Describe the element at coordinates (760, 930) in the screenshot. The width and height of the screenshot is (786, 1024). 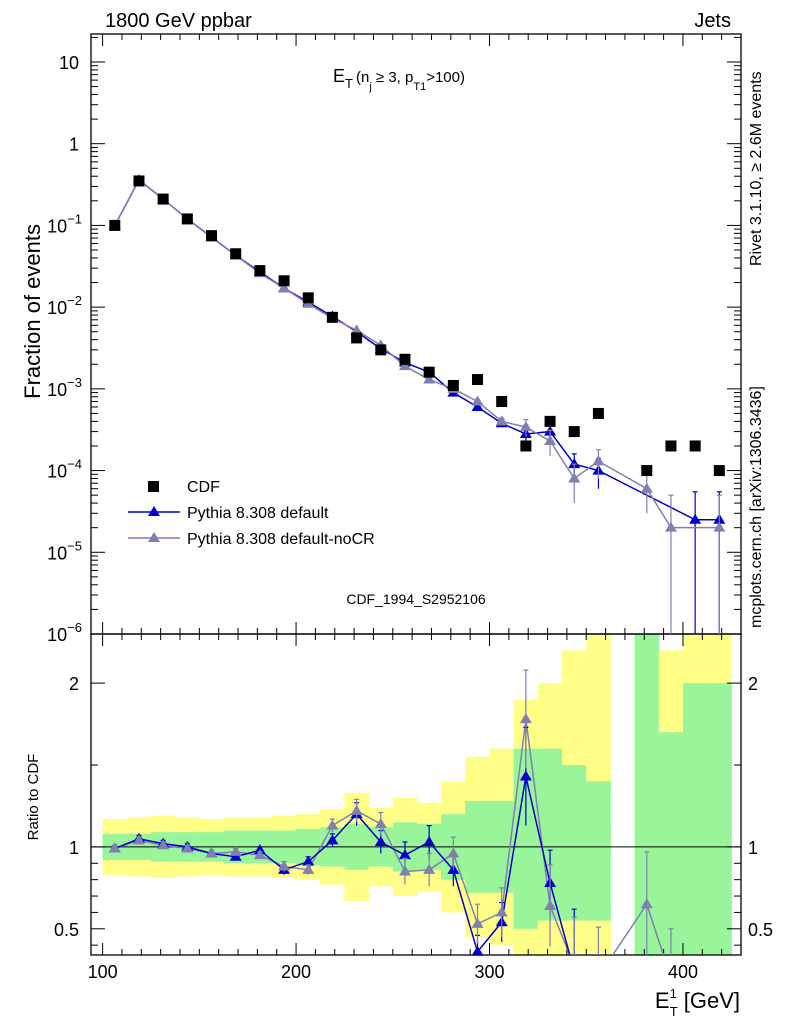
I see `ratio-tick-label-right-0: 0.5` at that location.